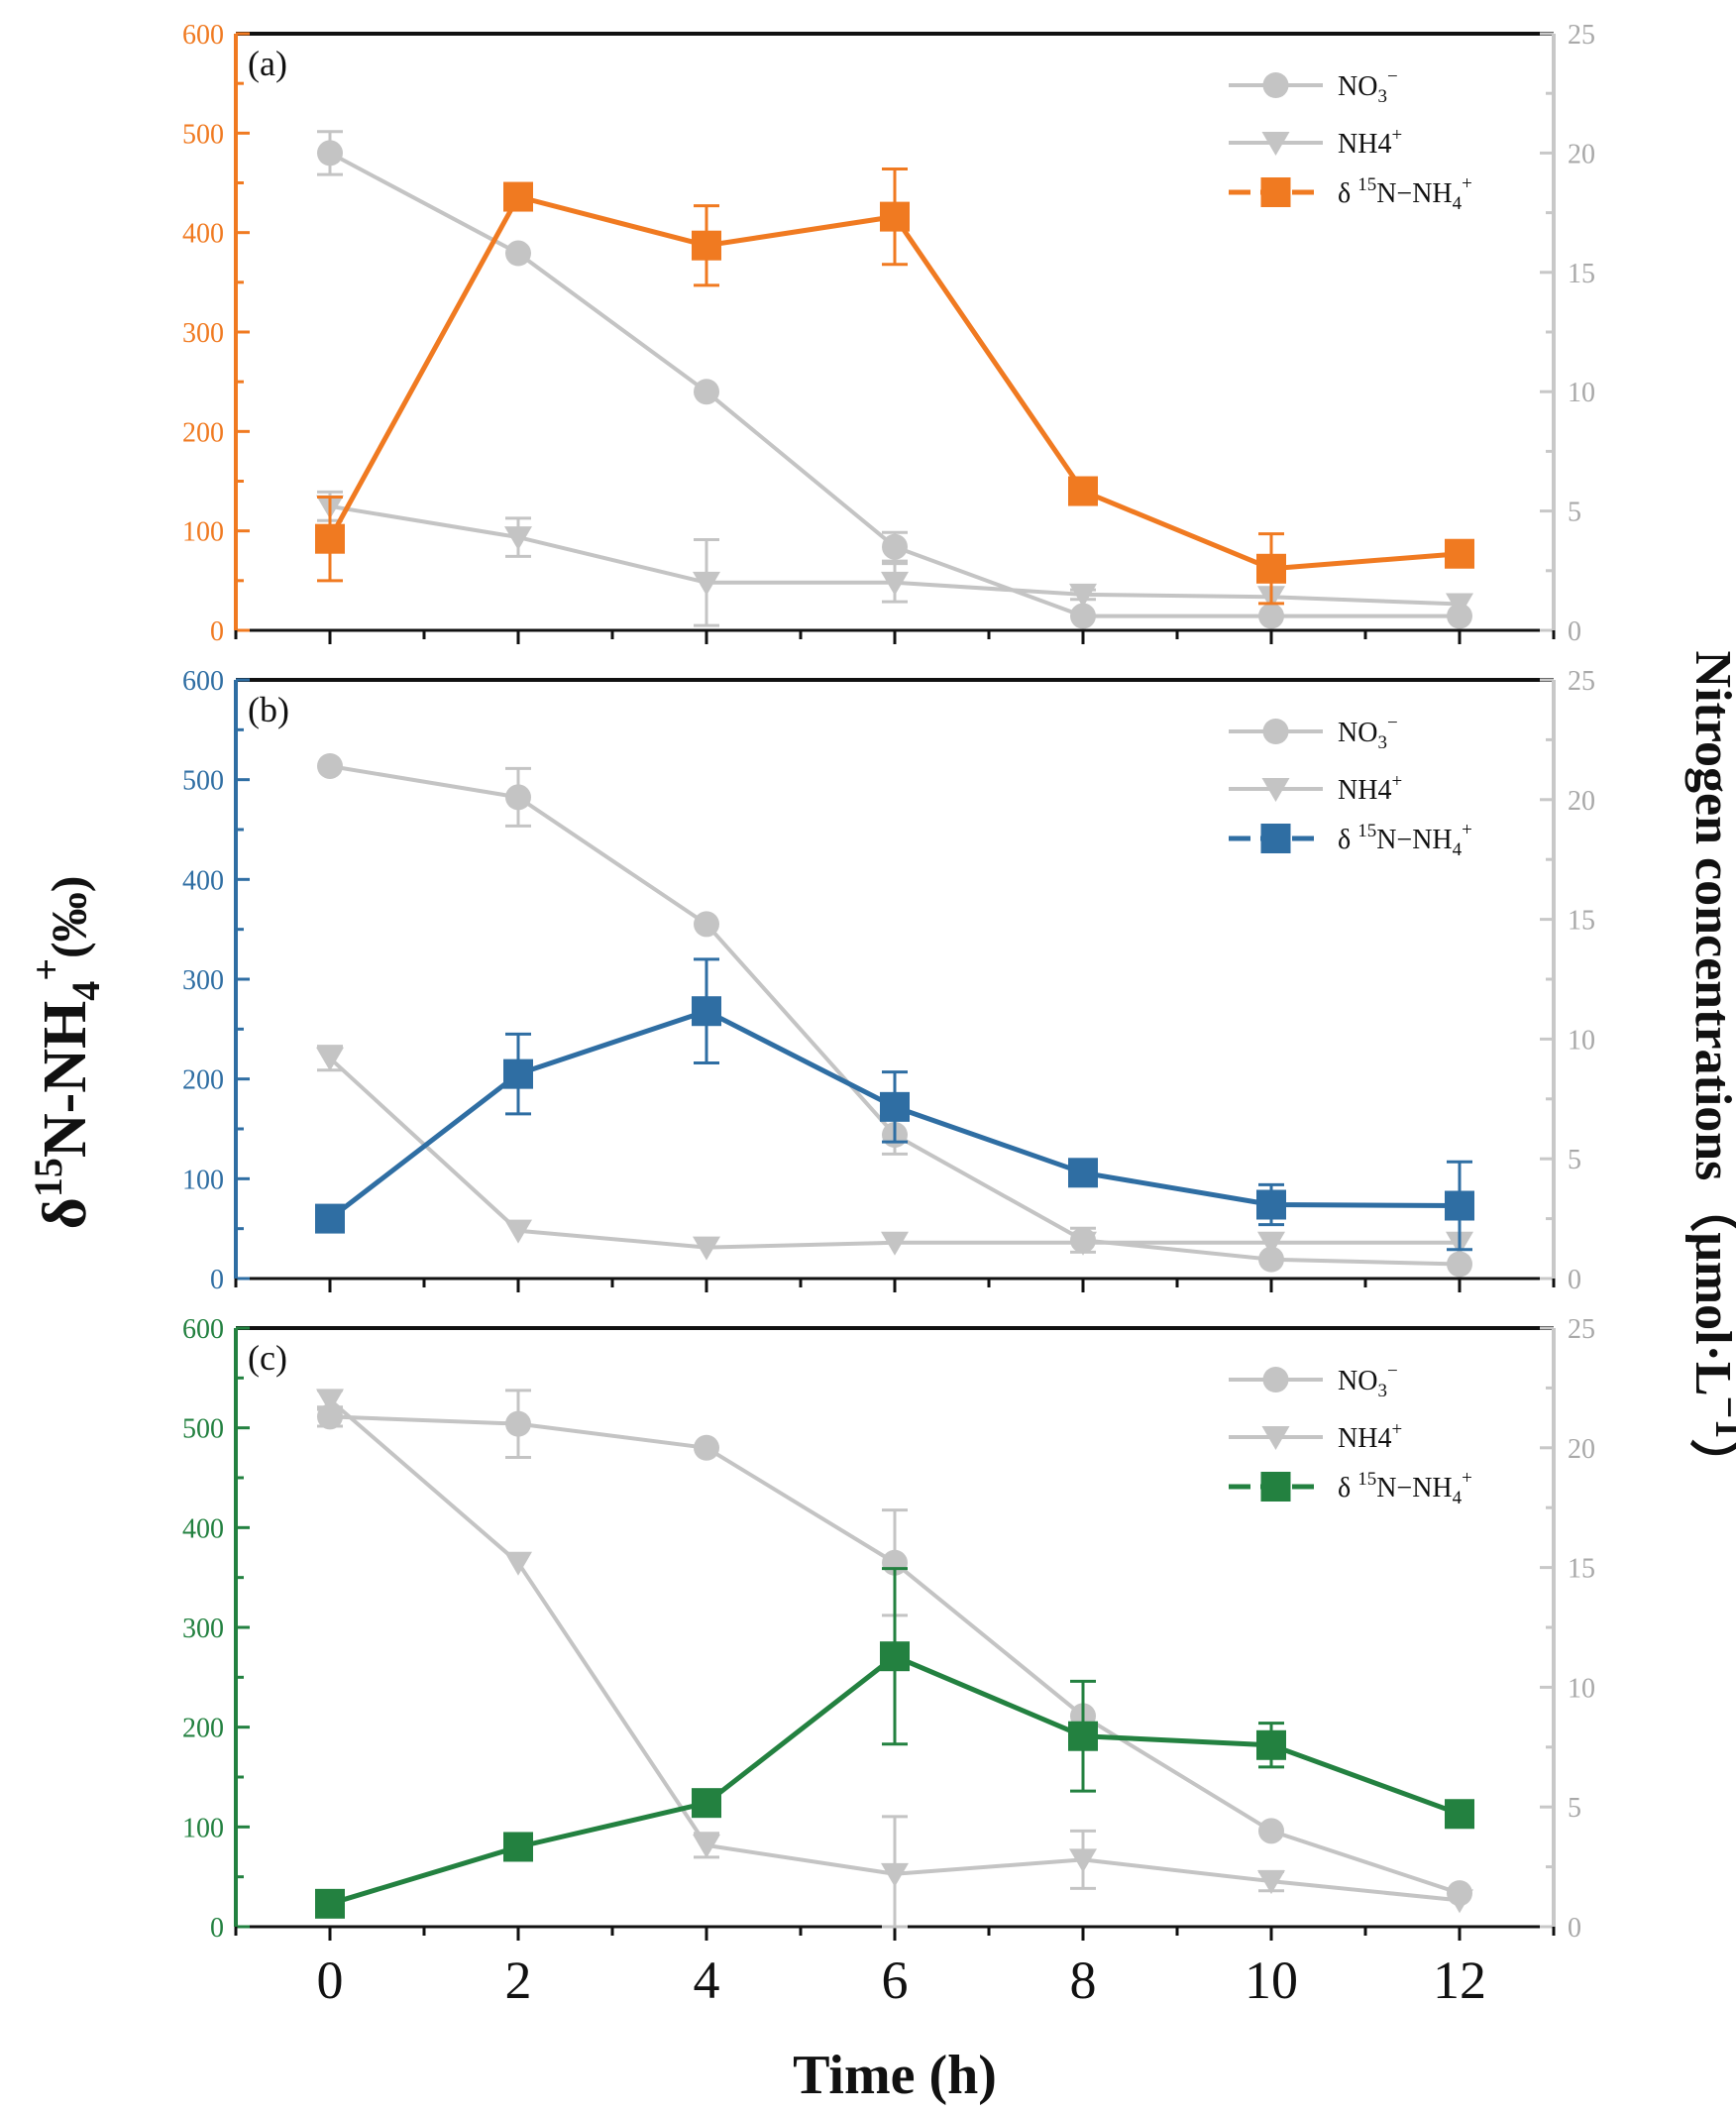 The width and height of the screenshot is (1736, 2116). What do you see at coordinates (1581, 1569) in the screenshot?
I see `right-tick-label: 15` at bounding box center [1581, 1569].